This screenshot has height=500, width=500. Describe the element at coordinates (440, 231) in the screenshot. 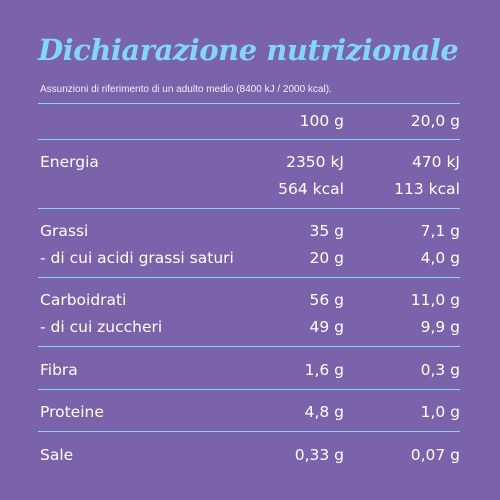

I see `row-value-fat-portion: 7,1 g` at that location.